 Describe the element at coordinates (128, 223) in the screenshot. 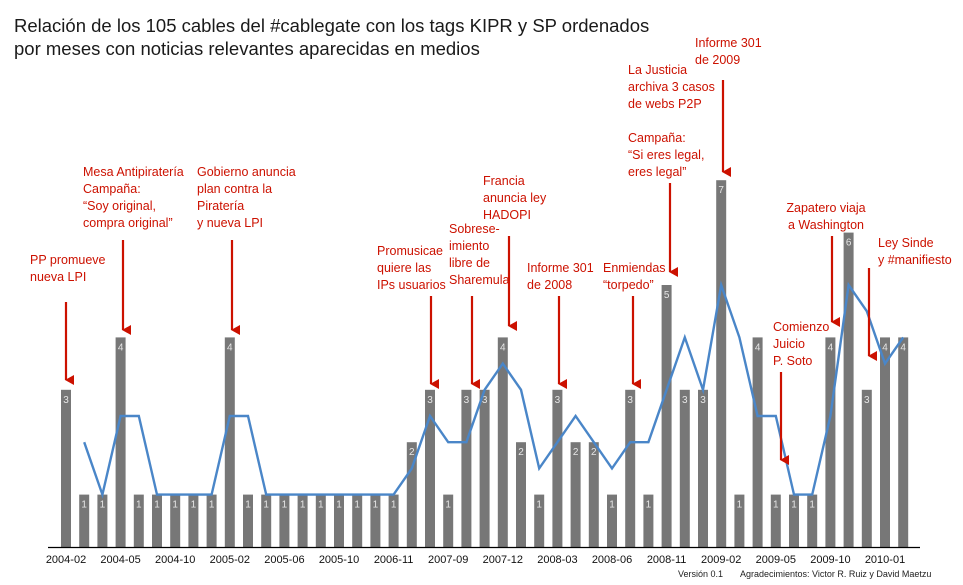

I see `annotation-text: compra original”` at that location.